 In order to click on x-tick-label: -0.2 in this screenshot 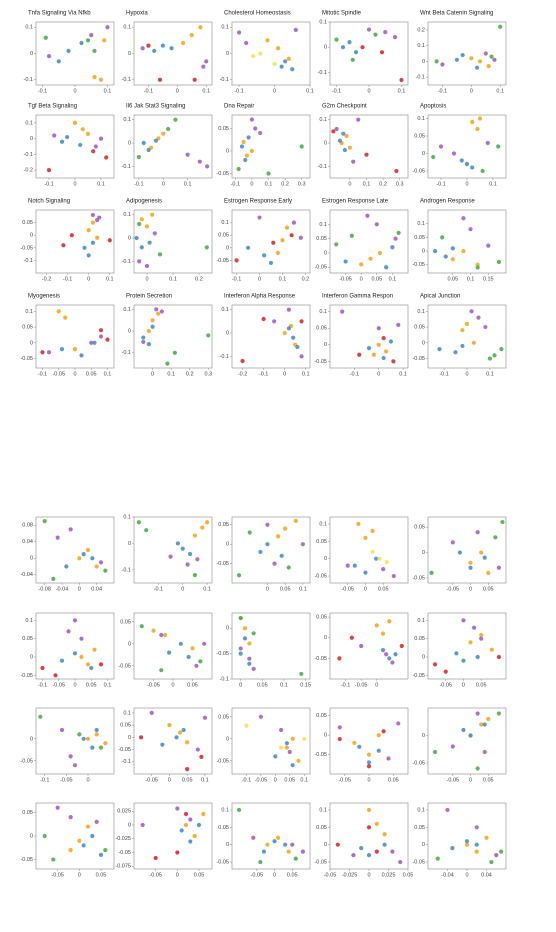, I will do `click(242, 374)`.